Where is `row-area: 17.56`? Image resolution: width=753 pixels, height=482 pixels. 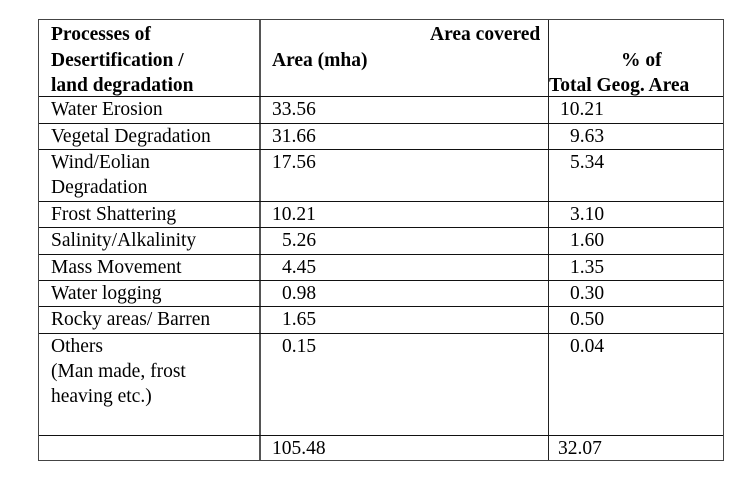
row-area: 17.56 is located at coordinates (294, 162).